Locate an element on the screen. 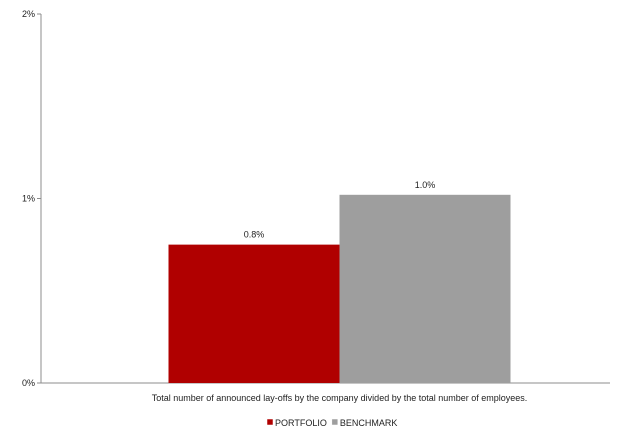 This screenshot has width=624, height=433. y-tick-label: 1% is located at coordinates (28, 199).